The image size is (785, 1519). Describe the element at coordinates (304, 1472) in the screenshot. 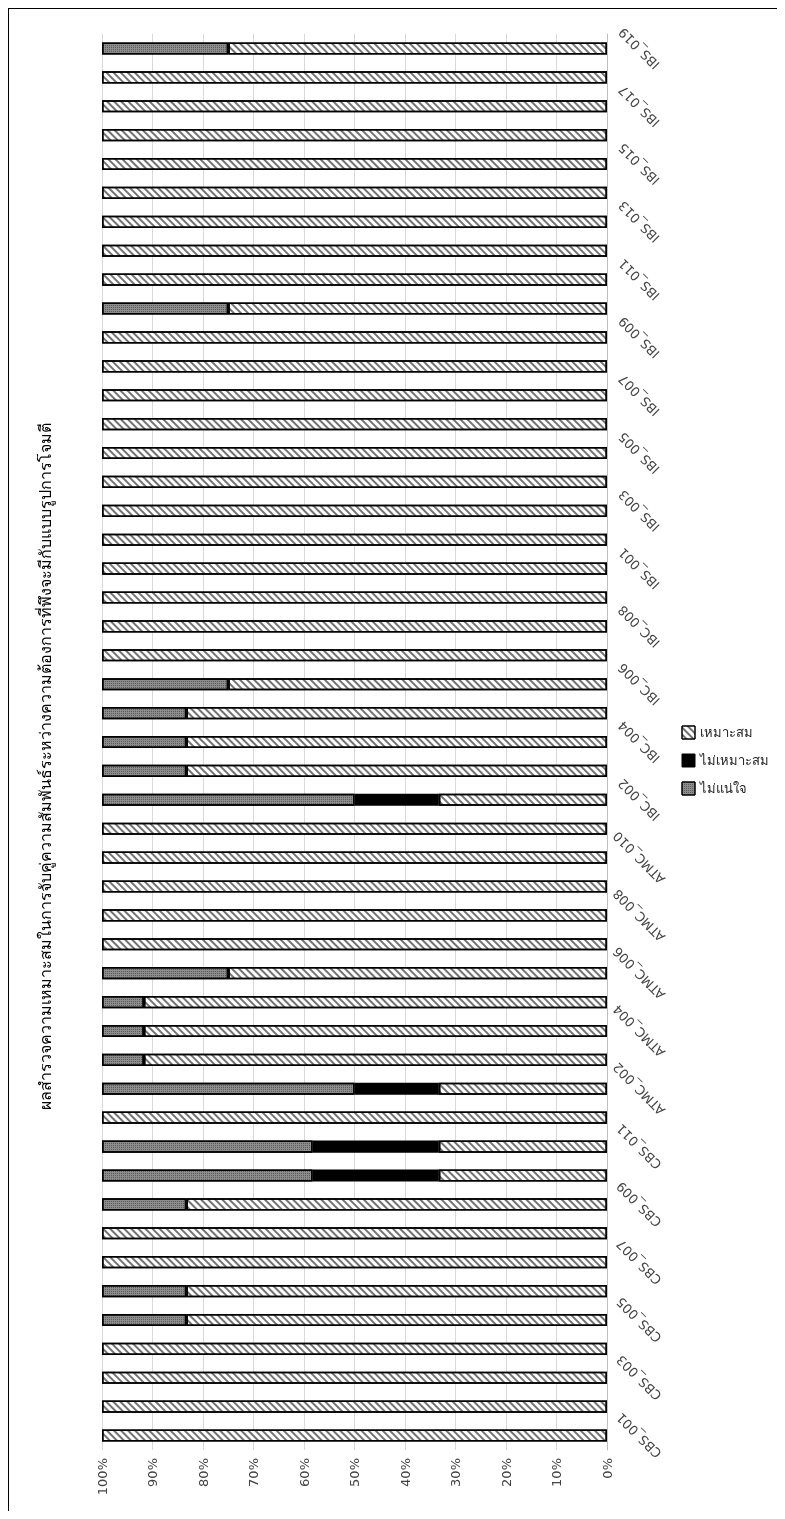

I see `x-tick-label: 60%` at that location.